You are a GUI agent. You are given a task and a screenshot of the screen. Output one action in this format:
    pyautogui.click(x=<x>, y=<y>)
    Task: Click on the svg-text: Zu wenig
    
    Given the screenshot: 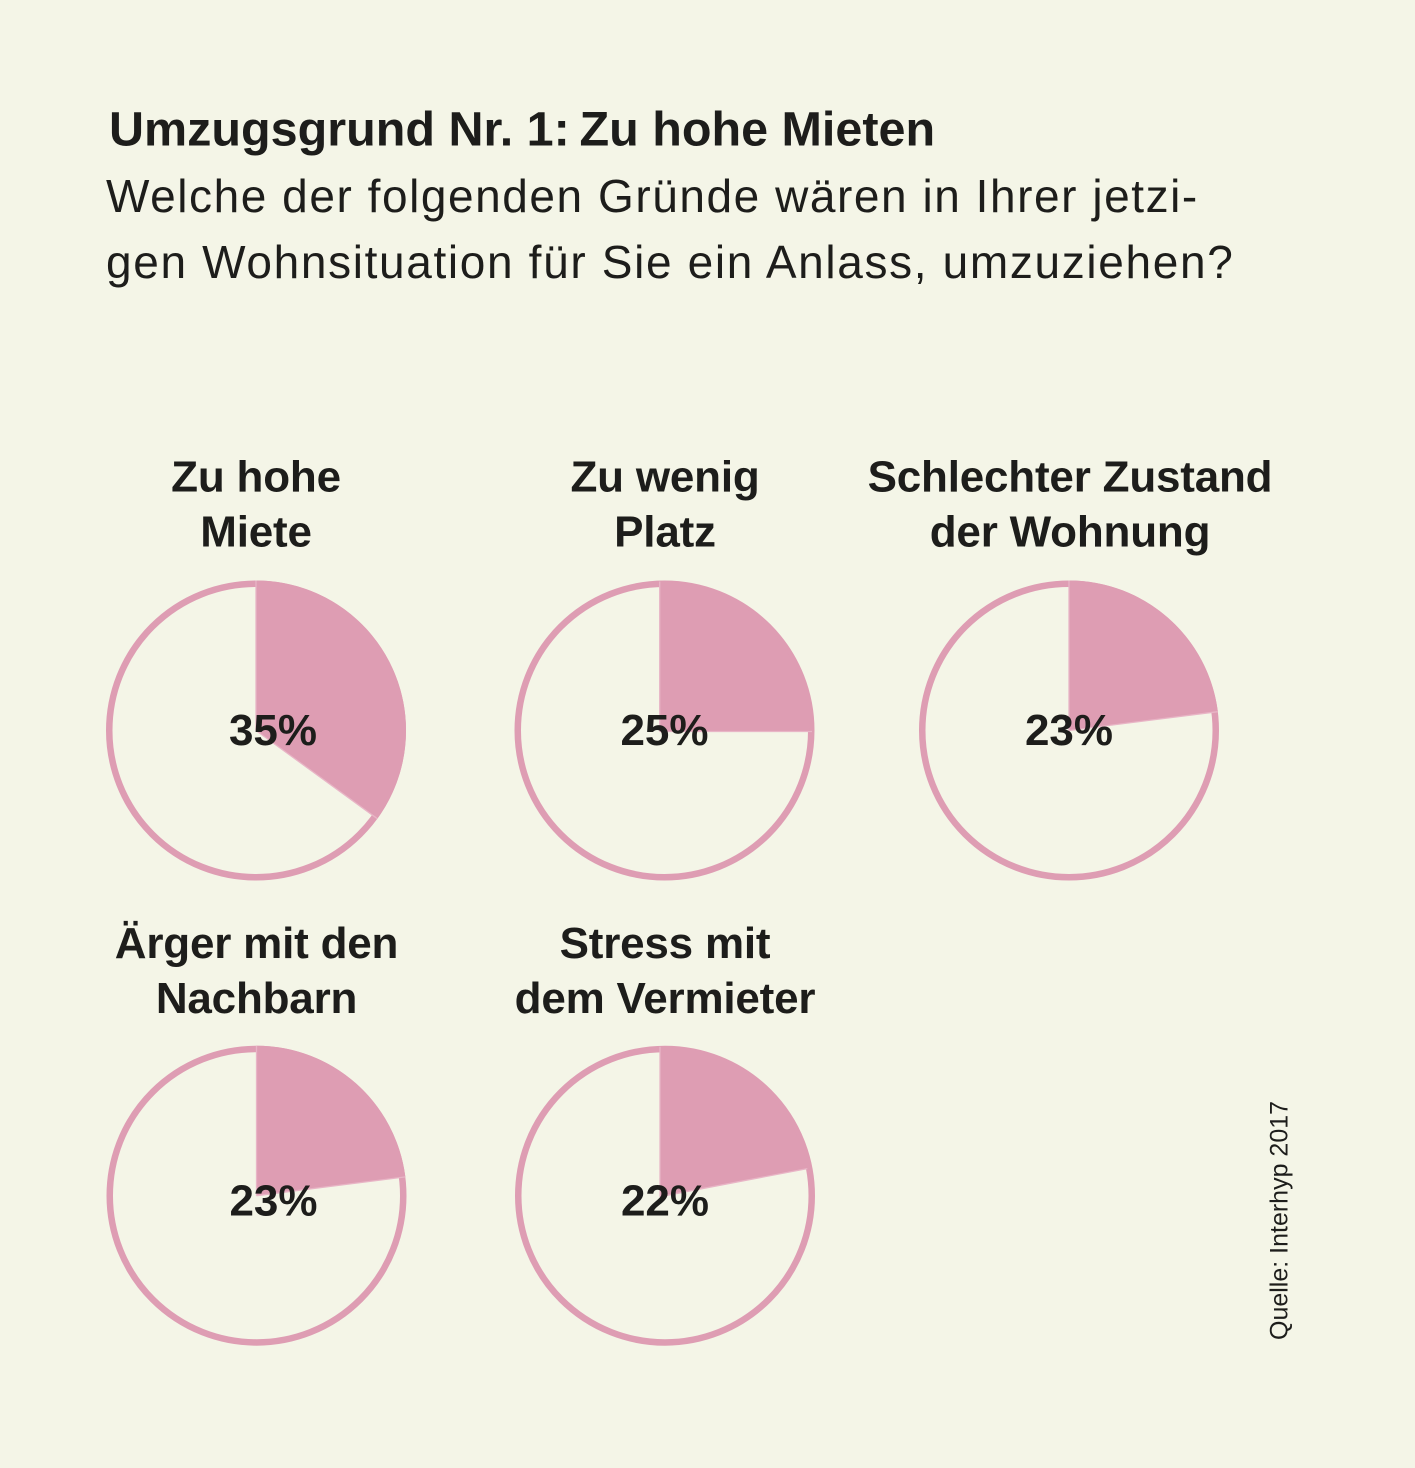 What is the action you would take?
    pyautogui.click(x=664, y=476)
    